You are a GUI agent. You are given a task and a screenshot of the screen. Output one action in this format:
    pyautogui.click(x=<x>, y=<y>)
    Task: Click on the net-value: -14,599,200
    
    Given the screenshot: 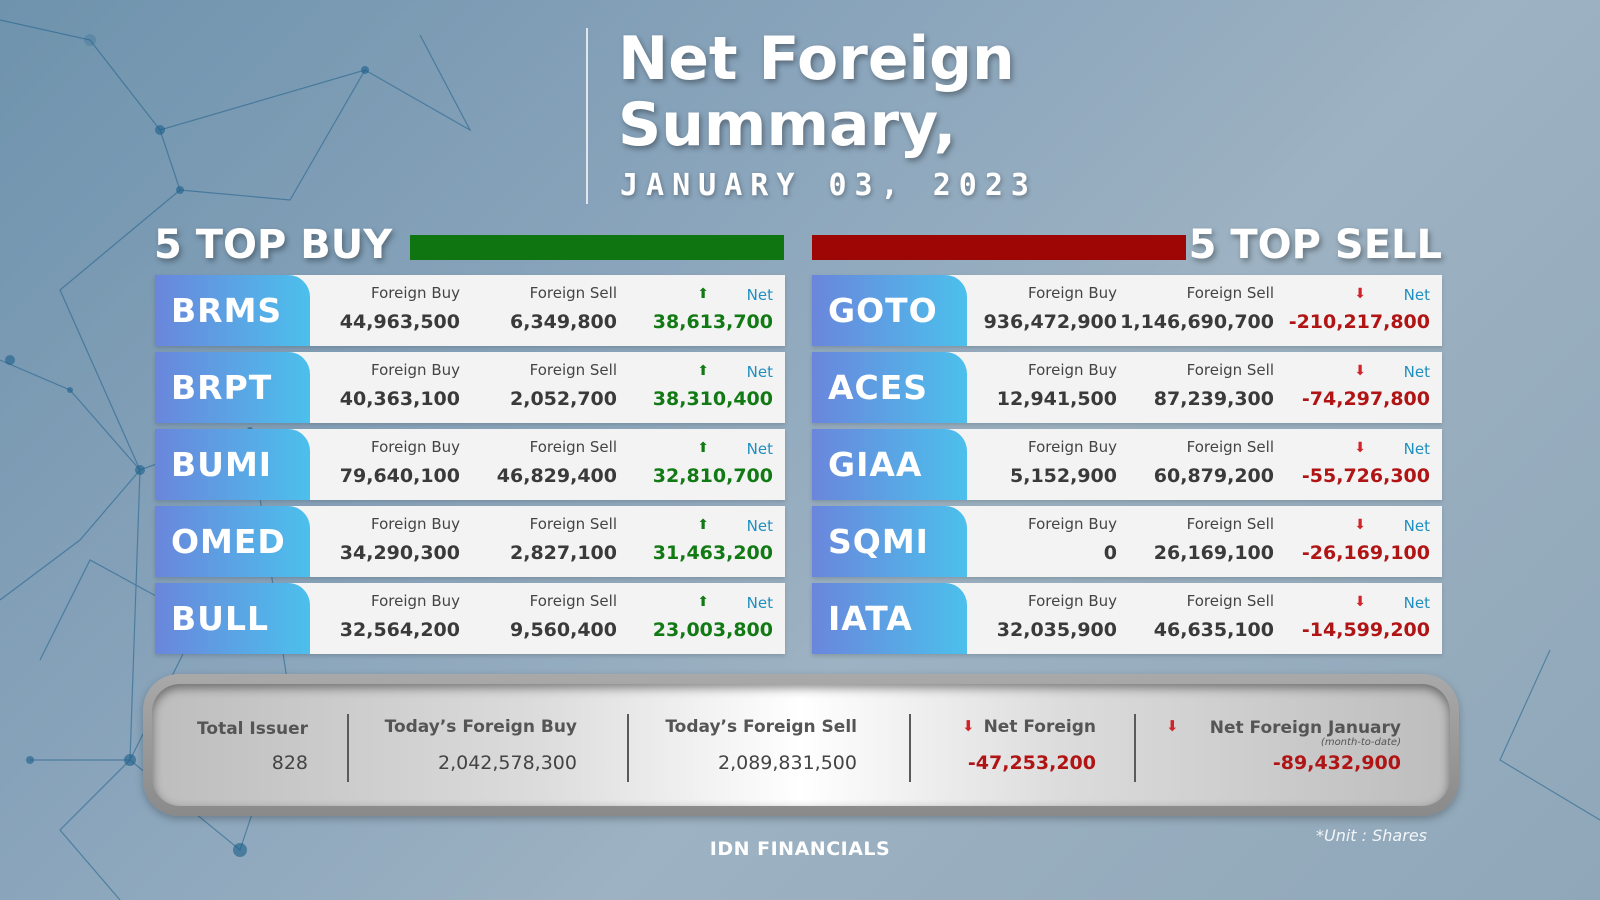 What is the action you would take?
    pyautogui.click(x=1365, y=630)
    